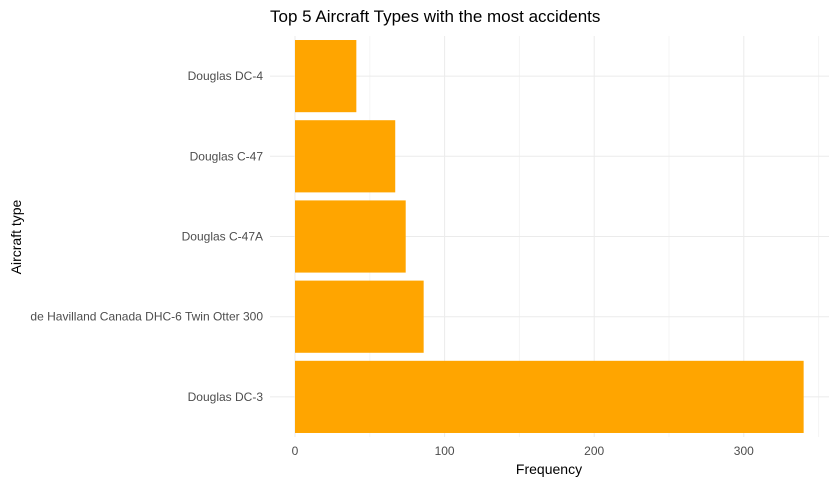 Image resolution: width=837 pixels, height=485 pixels. What do you see at coordinates (227, 156) in the screenshot?
I see `y-tick-label: Douglas C-47` at bounding box center [227, 156].